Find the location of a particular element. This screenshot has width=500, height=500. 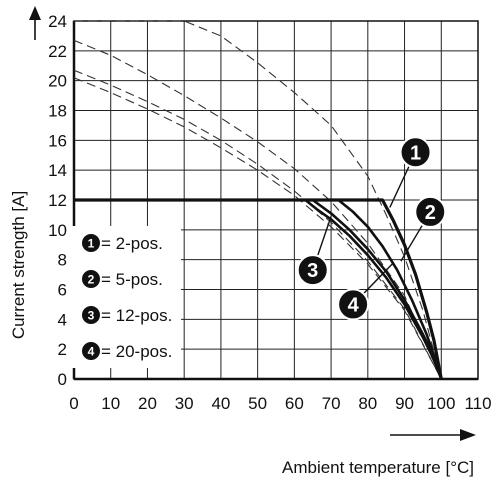

legend-badge-2-label: 2 is located at coordinates (91, 280).